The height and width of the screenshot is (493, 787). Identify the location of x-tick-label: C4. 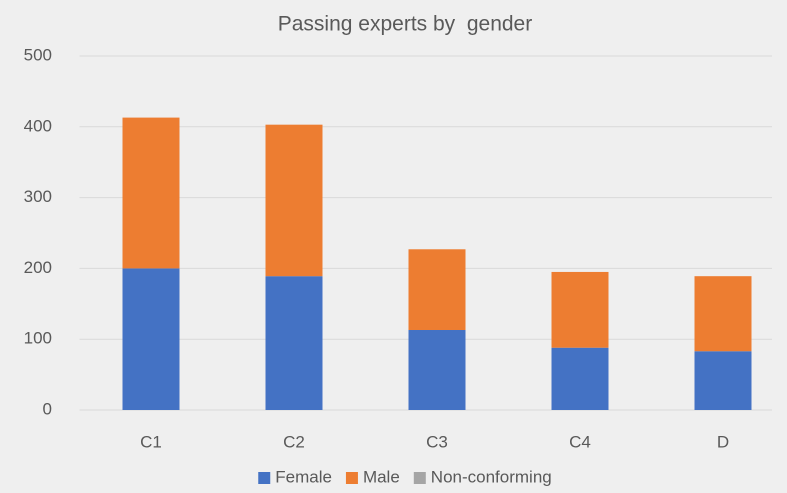
(580, 441).